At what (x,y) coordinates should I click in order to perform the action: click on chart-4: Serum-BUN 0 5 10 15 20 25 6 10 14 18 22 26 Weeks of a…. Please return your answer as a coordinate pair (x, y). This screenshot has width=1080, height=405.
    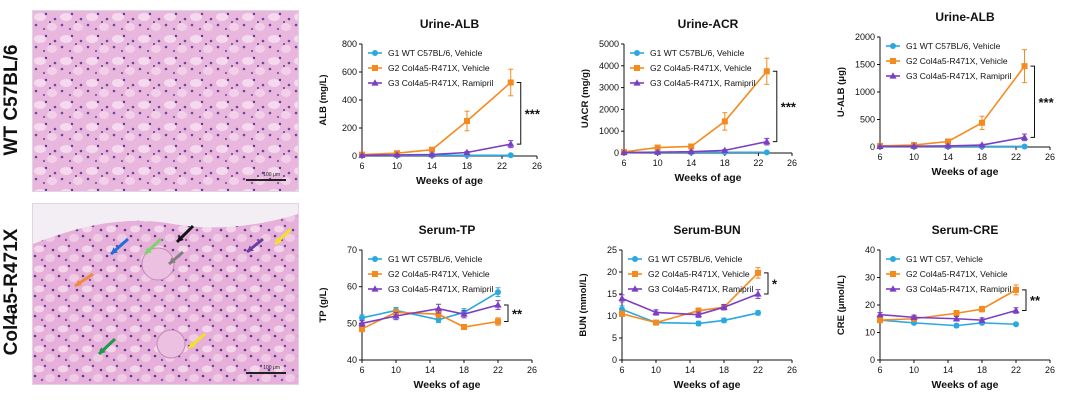
    Looking at the image, I should click on (687, 307).